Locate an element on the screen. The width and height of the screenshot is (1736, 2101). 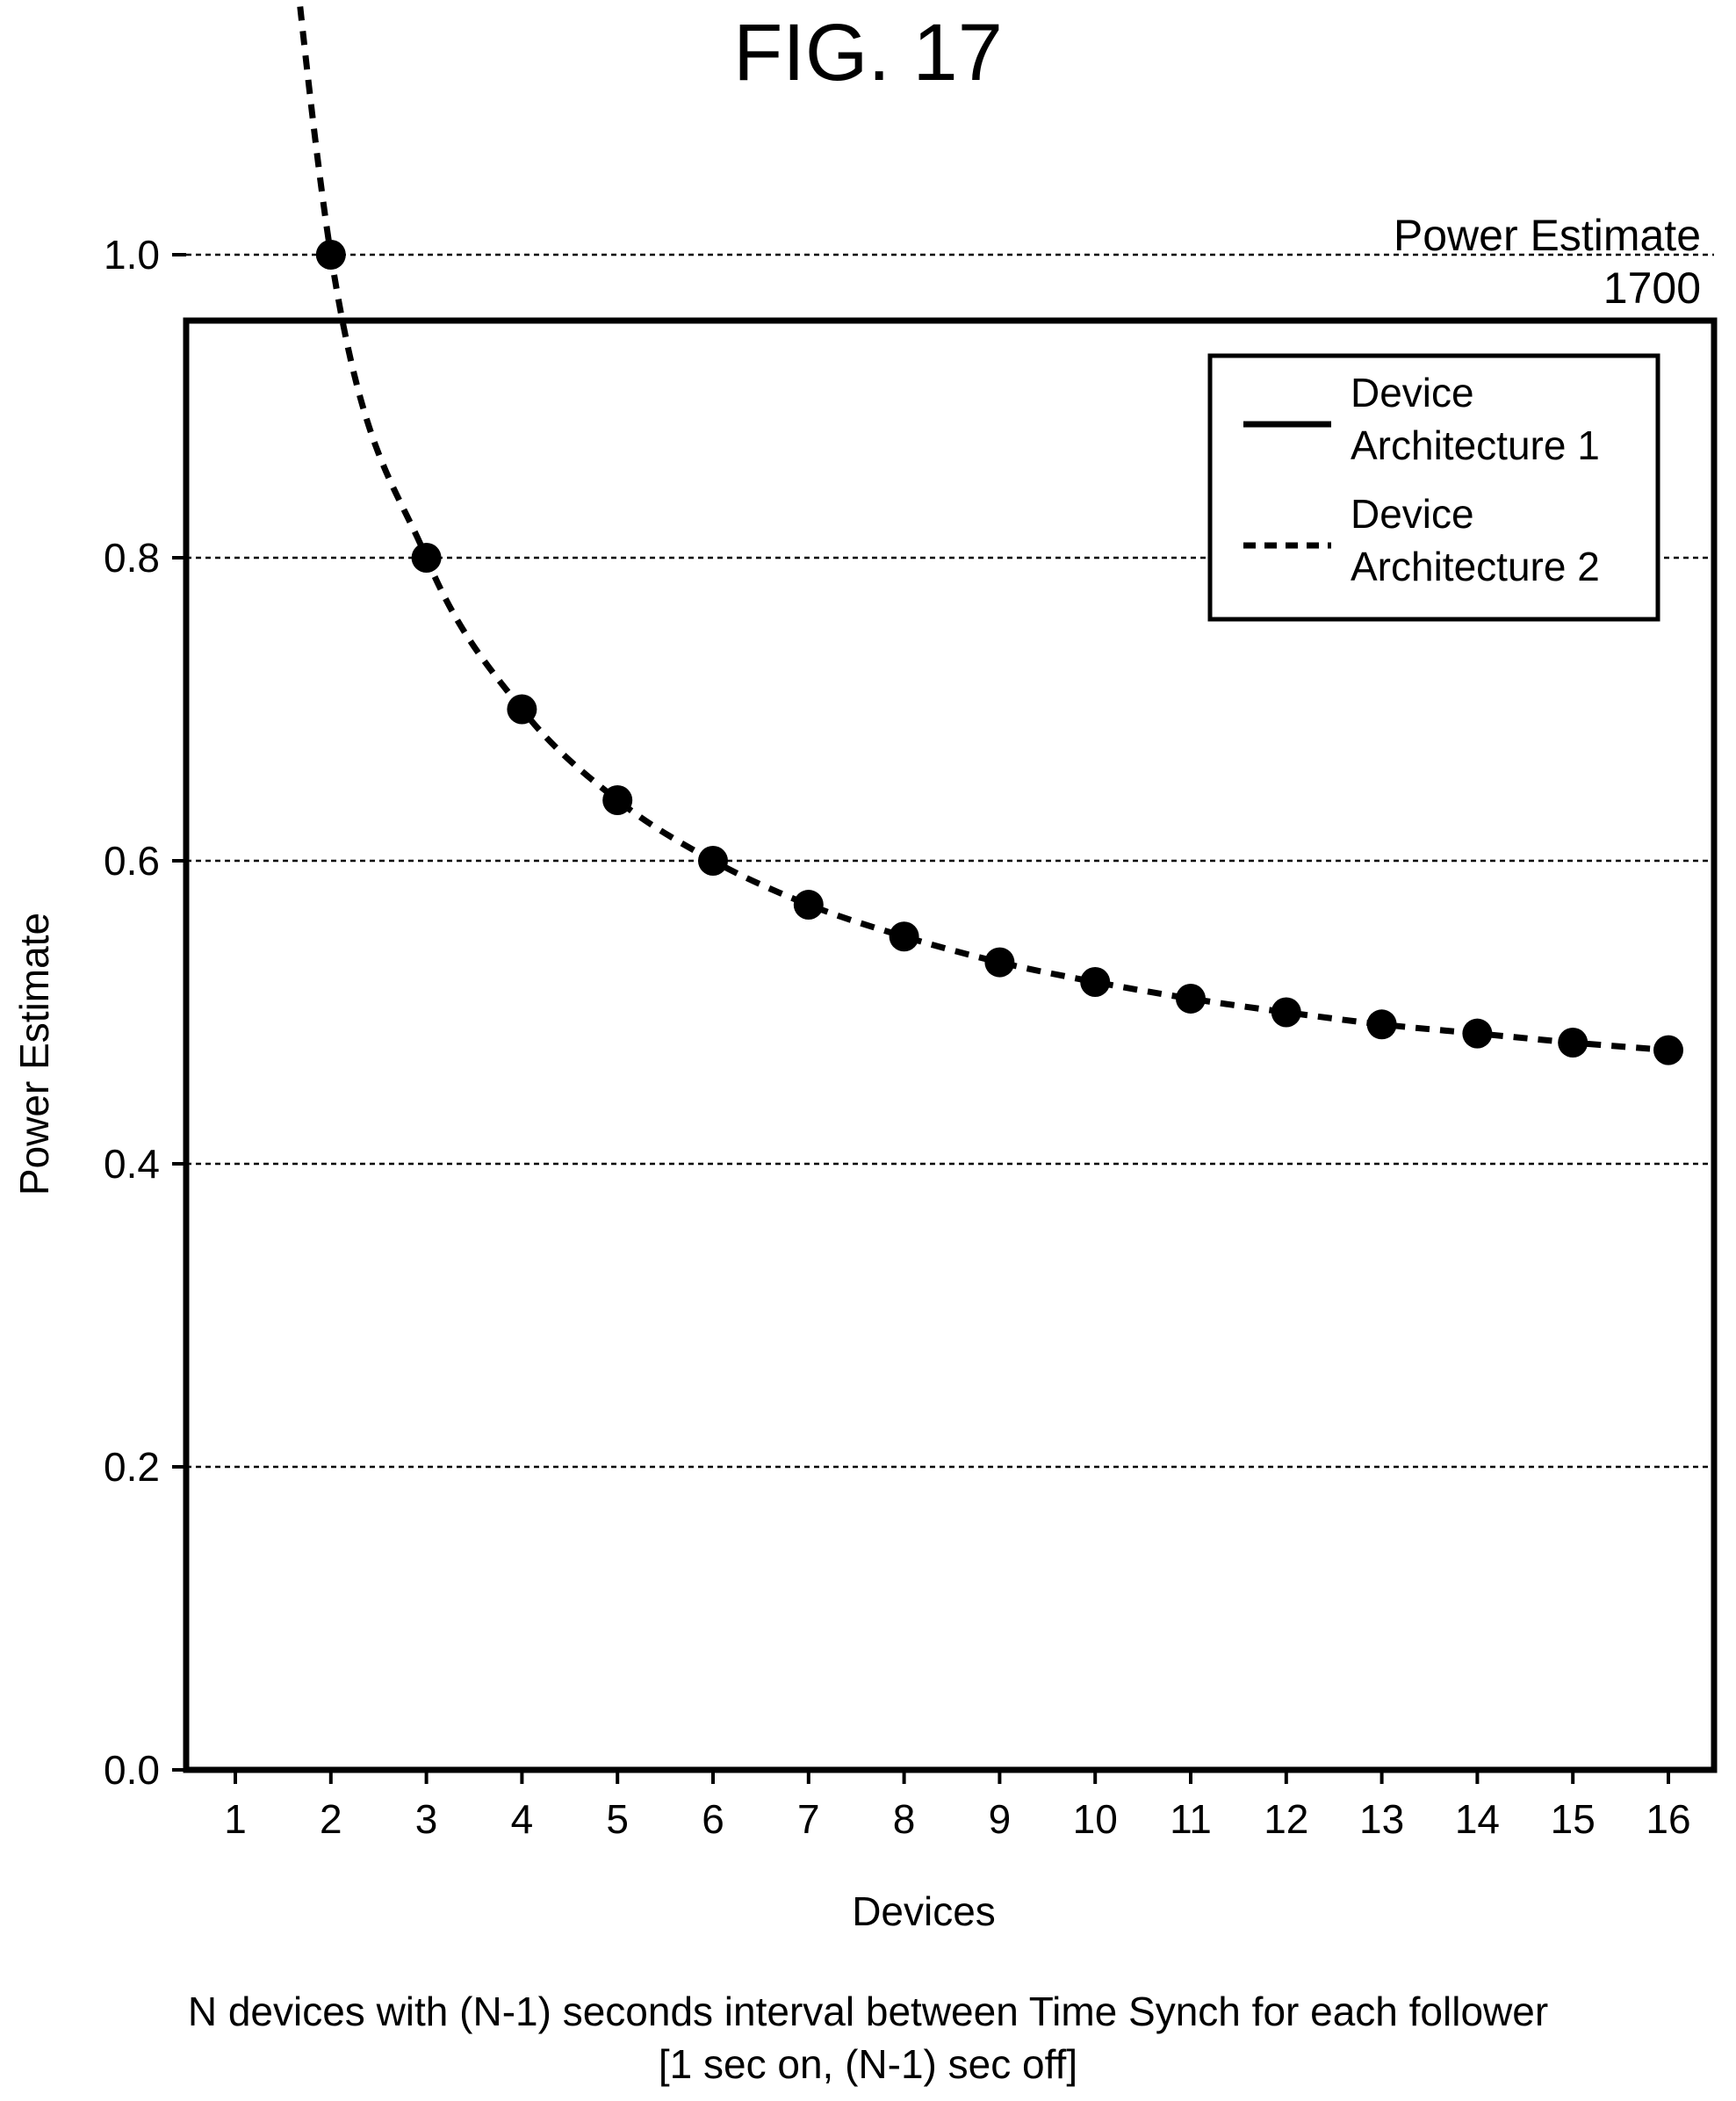
y-tick-label: 0.2 is located at coordinates (132, 1467).